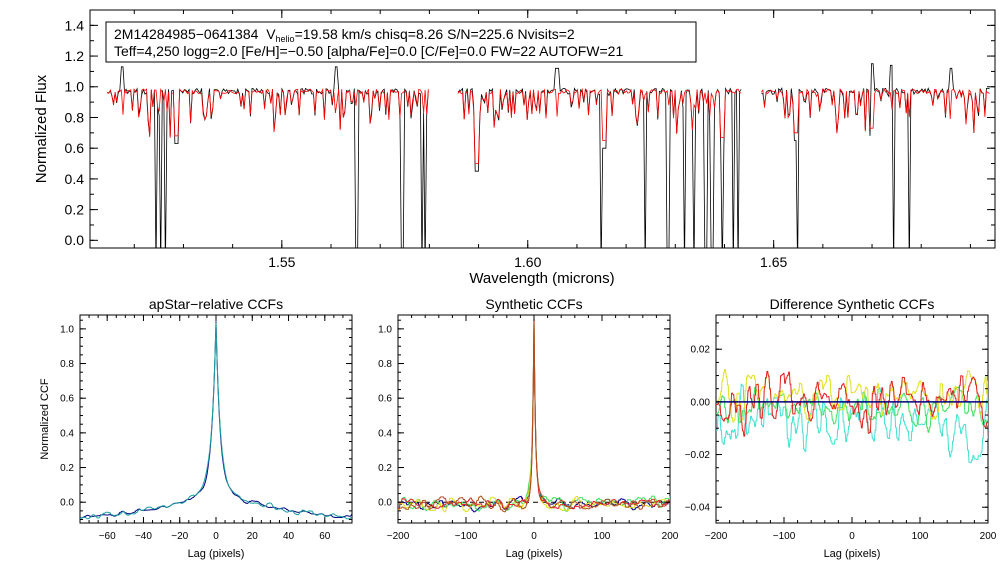  Describe the element at coordinates (548, 125) in the screenshot. I see `model-spectrum-line` at that location.